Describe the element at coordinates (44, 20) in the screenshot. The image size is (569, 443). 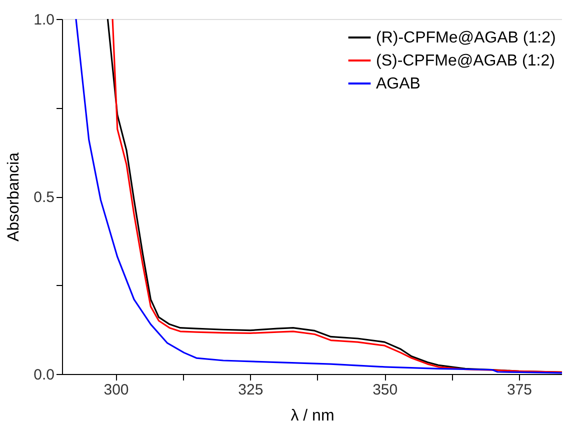
I see `y-tick-label: 1.0` at that location.